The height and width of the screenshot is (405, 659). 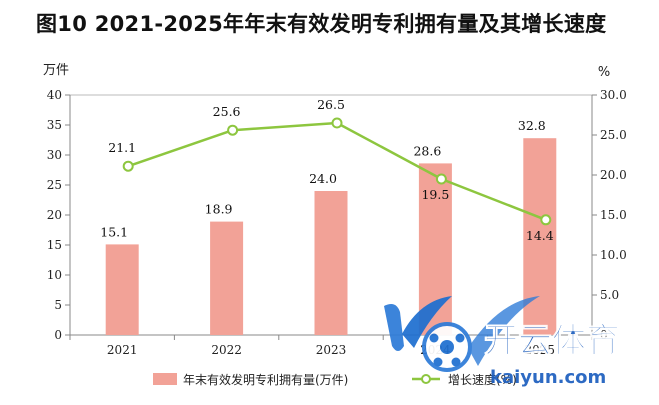 I want to click on left-tick-label: 0, so click(x=58, y=335).